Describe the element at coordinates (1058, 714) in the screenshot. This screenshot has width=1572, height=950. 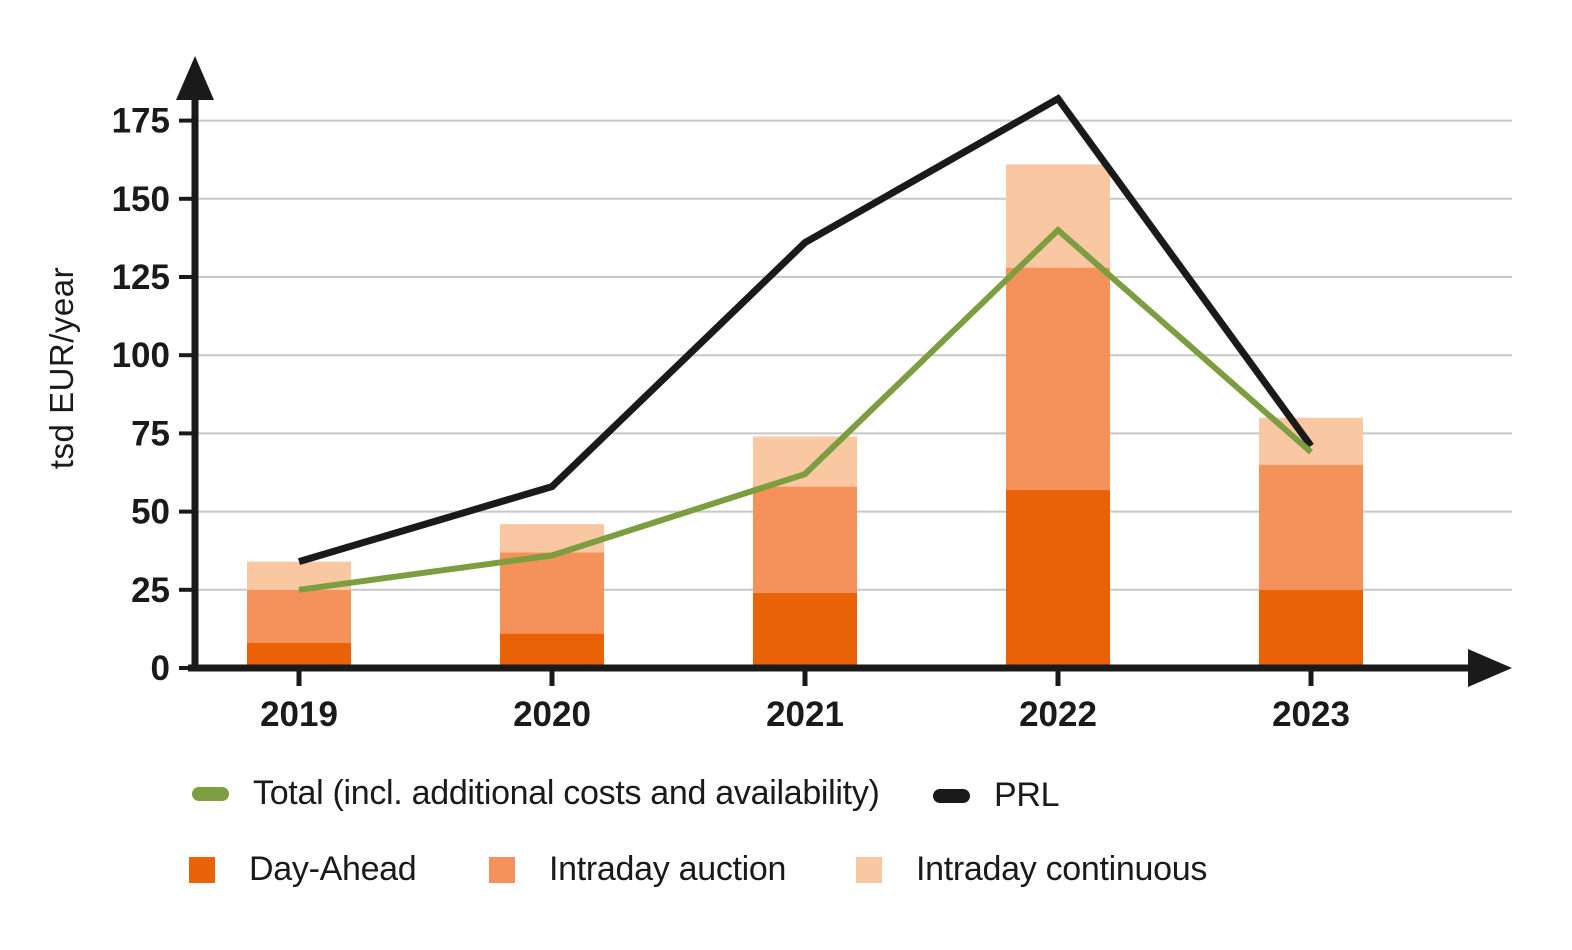
I see `x-tick-label: 2022` at that location.